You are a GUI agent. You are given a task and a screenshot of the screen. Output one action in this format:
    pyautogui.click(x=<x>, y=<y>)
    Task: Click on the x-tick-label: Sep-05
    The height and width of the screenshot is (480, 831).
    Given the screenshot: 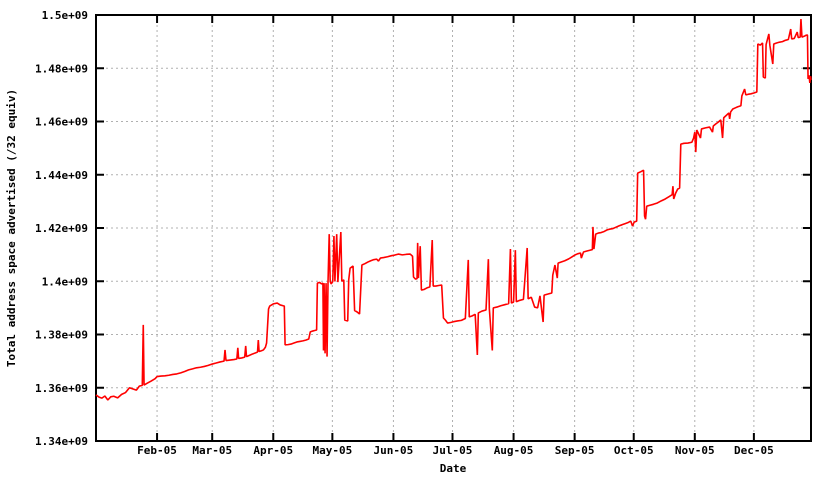 What is the action you would take?
    pyautogui.click(x=575, y=450)
    